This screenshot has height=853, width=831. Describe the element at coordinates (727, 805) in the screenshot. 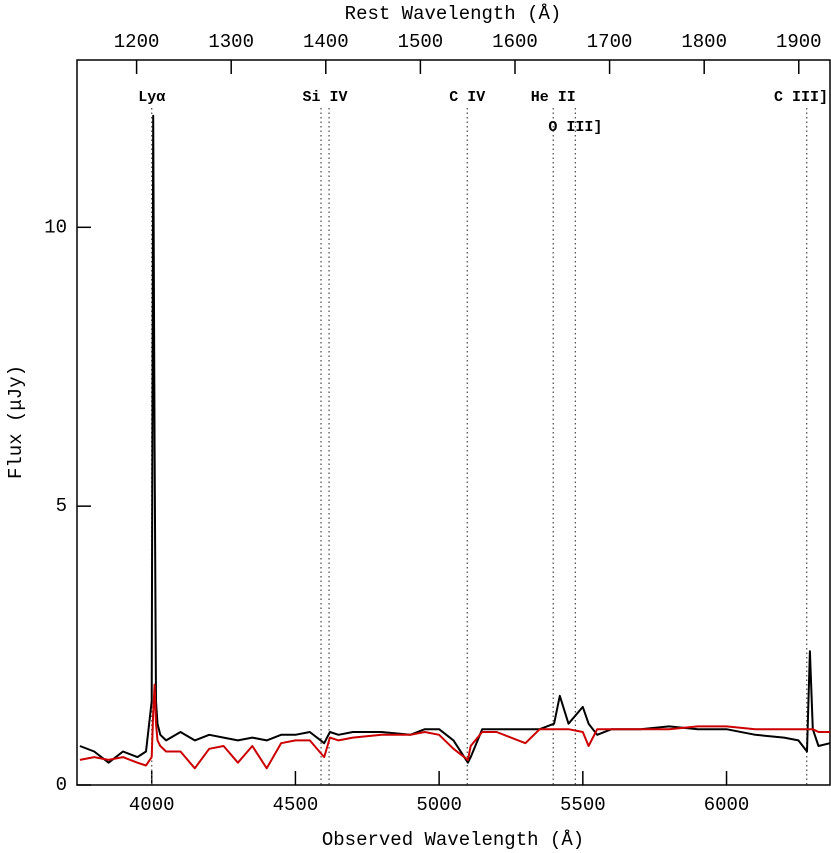

I see `x-tick-label: 6000` at that location.